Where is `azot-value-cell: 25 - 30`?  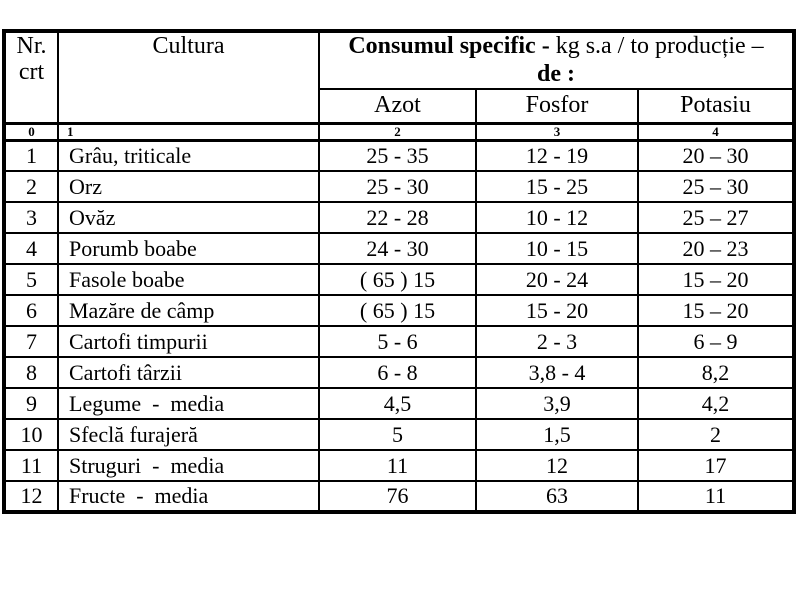
azot-value-cell: 25 - 30 is located at coordinates (397, 187).